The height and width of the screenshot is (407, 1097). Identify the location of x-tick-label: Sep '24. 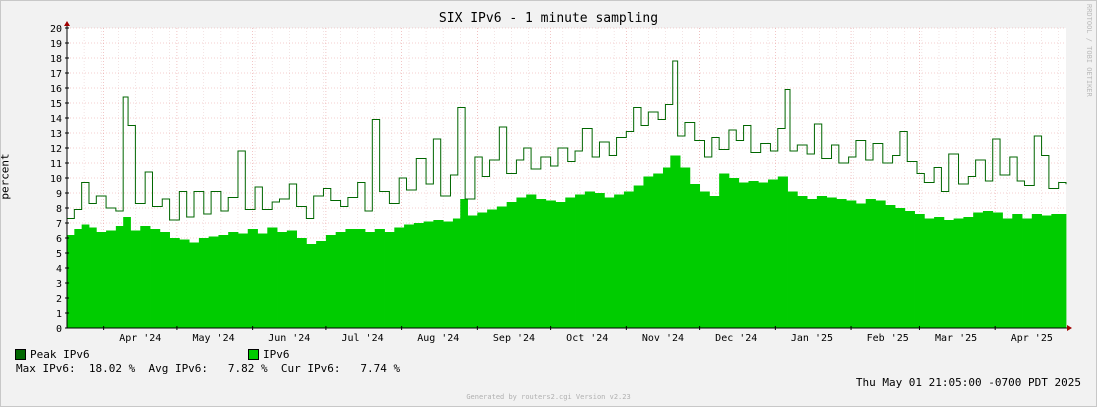
(514, 338).